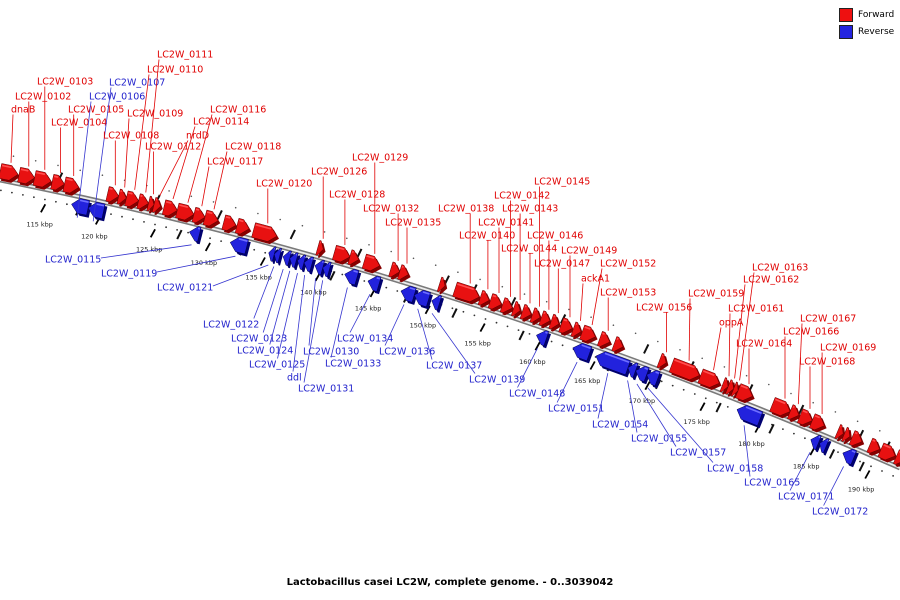  I want to click on gene-label-LC2W_0116: LC2W_0116, so click(238, 110).